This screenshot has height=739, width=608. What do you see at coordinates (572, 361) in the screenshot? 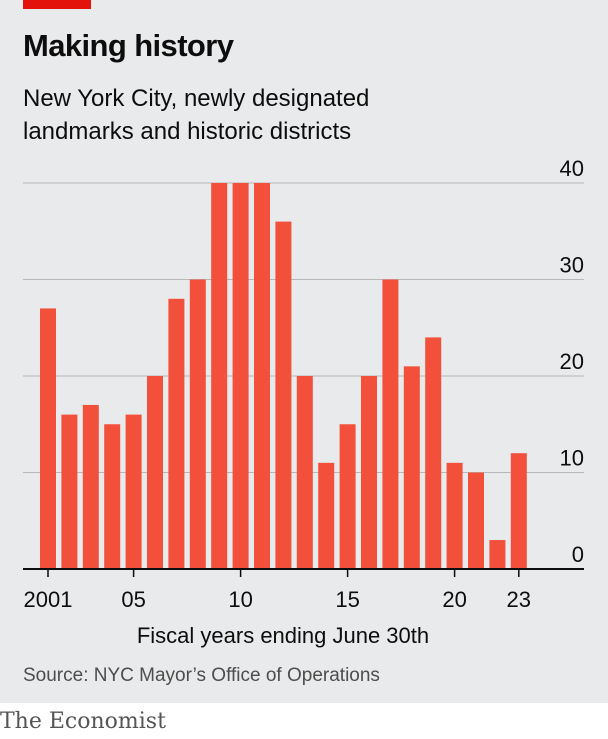
I see `y-tick-label: 20` at bounding box center [572, 361].